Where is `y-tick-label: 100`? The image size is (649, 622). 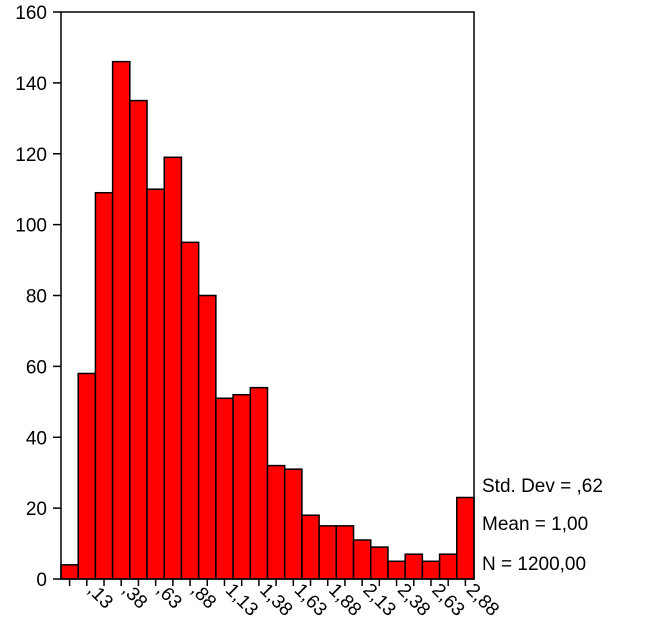 y-tick-label: 100 is located at coordinates (31, 226).